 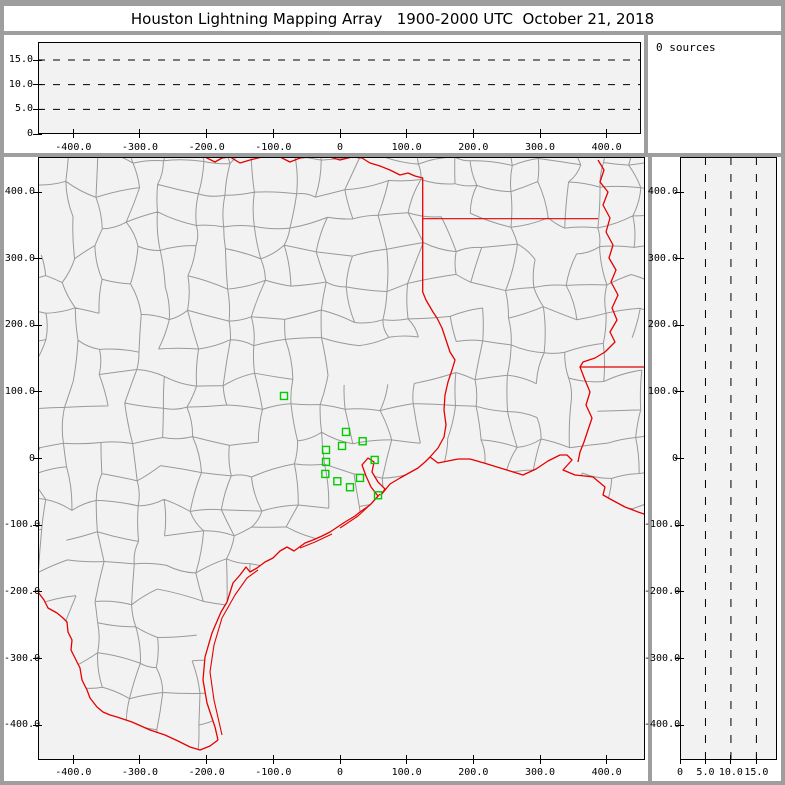 What do you see at coordinates (680, 772) in the screenshot?
I see `alt-ns-x-tick-label: 0` at bounding box center [680, 772].